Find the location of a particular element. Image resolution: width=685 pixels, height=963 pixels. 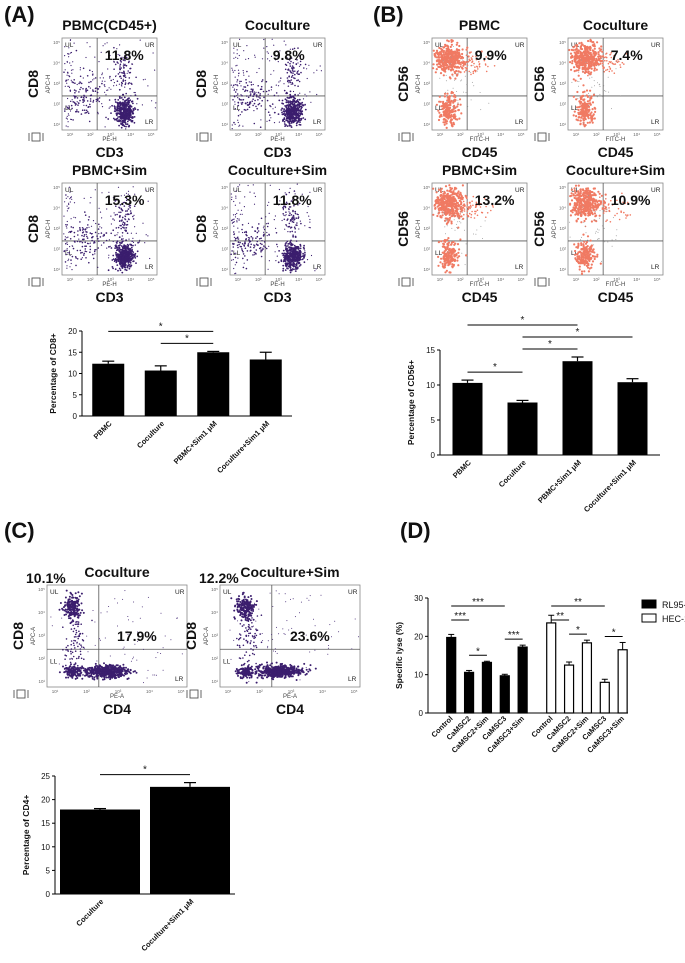

quadrant-percentage: 10.9% is located at coordinates (631, 200).